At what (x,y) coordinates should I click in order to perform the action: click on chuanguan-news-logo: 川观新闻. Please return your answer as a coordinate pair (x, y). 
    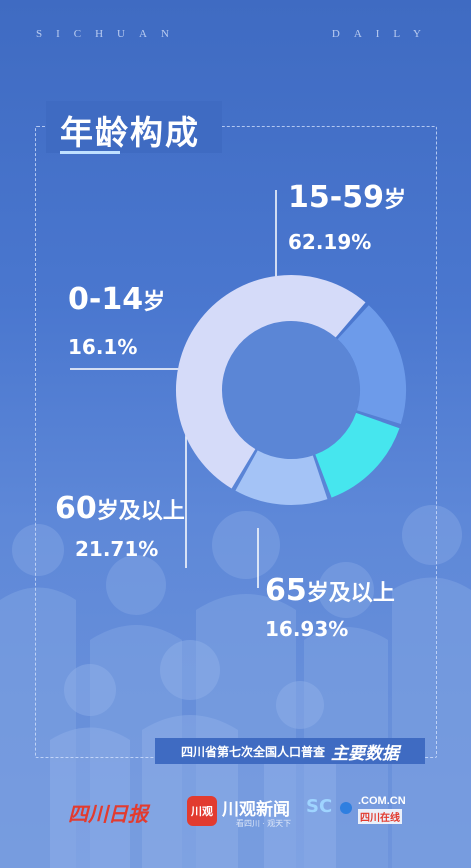
    Looking at the image, I should click on (256, 810).